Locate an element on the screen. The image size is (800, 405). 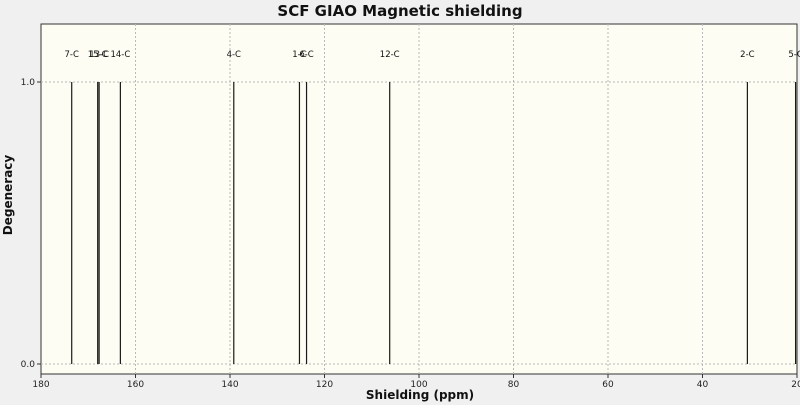
x-tick-label: 100 is located at coordinates (418, 385).